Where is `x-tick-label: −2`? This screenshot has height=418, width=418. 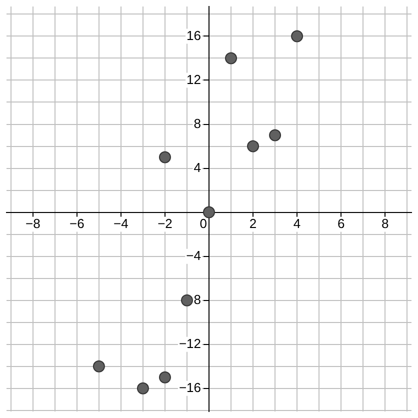 x-tick-label: −2 is located at coordinates (165, 223).